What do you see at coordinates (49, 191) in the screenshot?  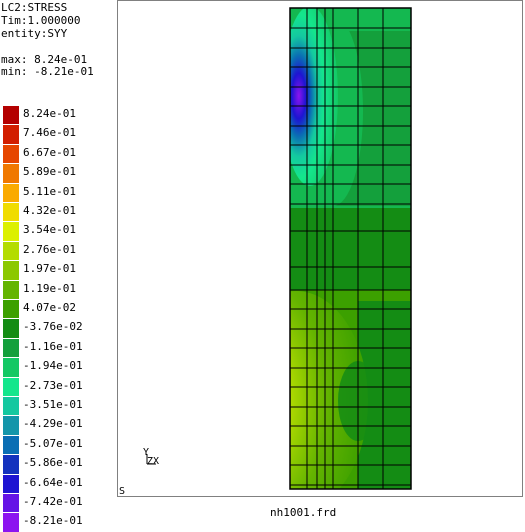 I see `legend-label: 5.11e-01` at bounding box center [49, 191].